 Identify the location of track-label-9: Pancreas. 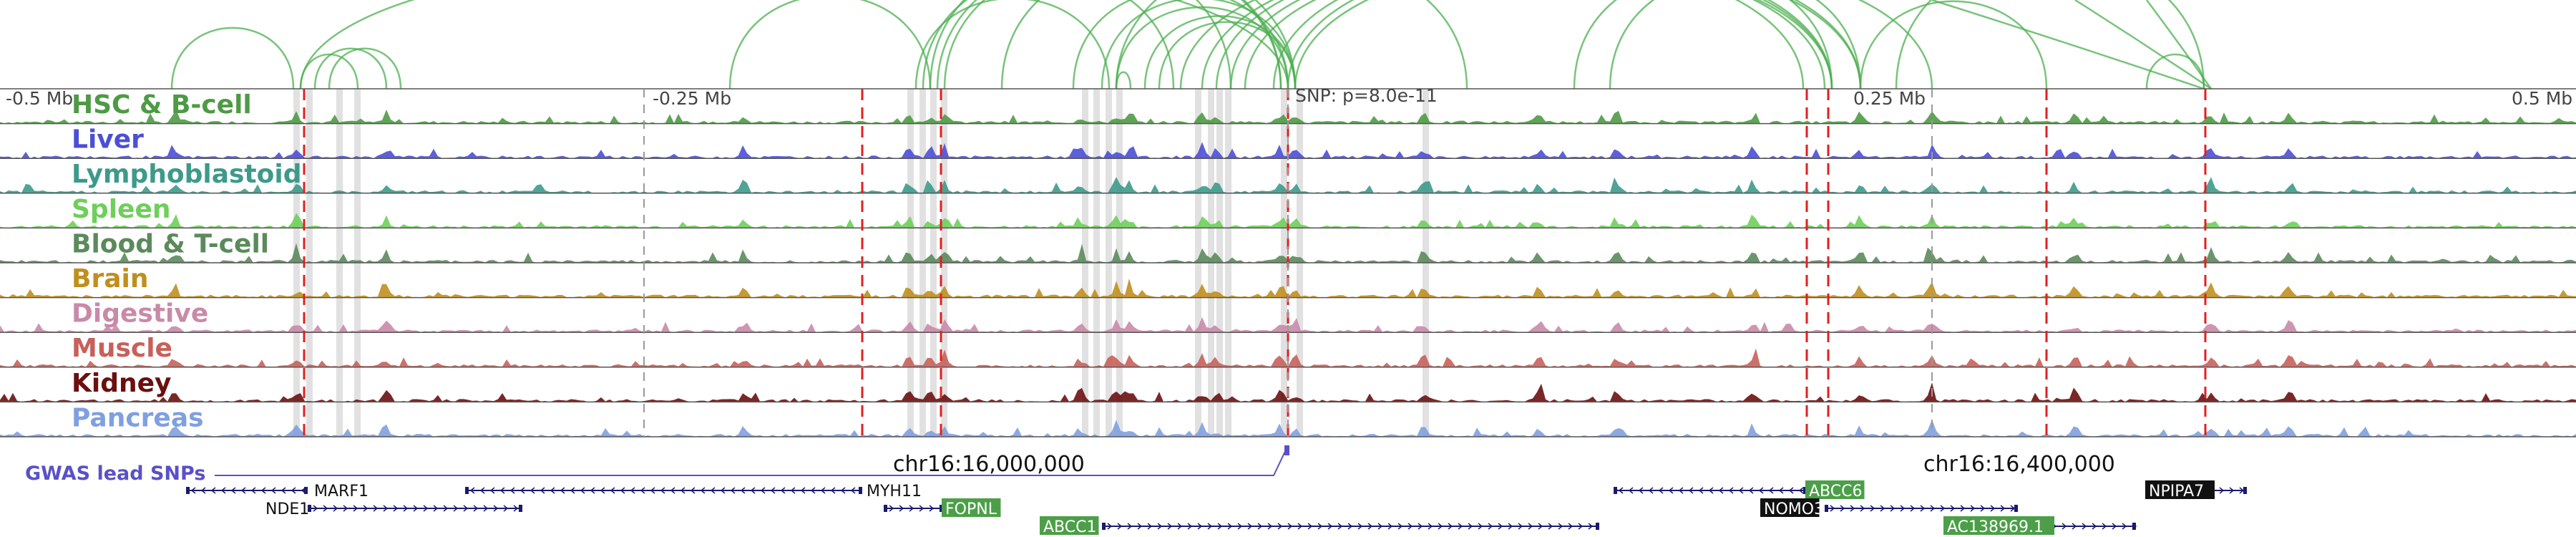
(138, 417).